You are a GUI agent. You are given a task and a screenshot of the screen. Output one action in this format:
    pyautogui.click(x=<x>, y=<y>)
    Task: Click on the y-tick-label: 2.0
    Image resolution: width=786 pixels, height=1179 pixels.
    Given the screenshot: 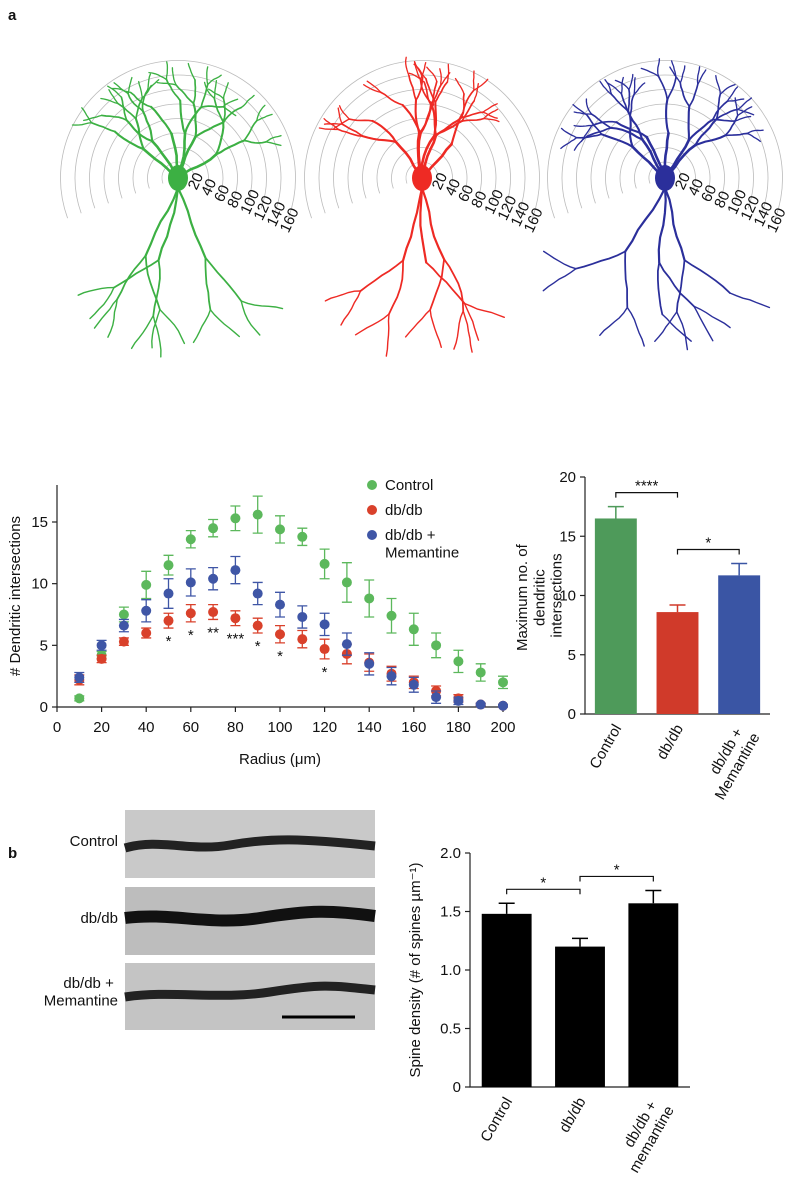 What is the action you would take?
    pyautogui.click(x=450, y=853)
    